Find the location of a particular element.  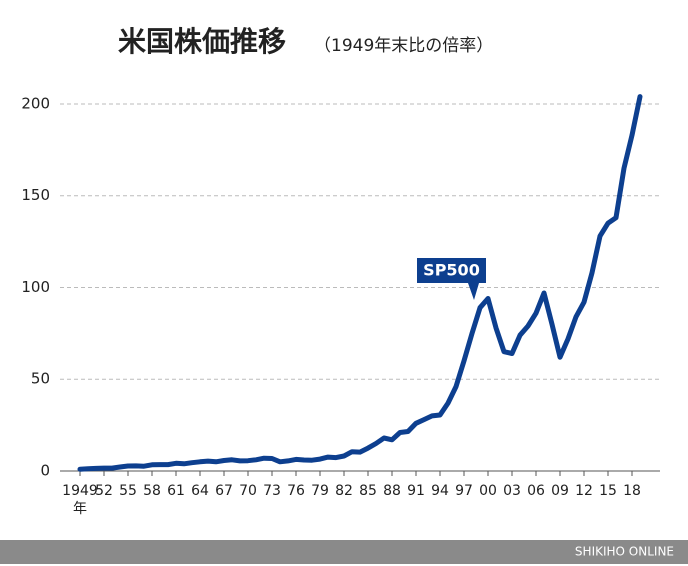

x-tick-label: 12 is located at coordinates (584, 491).